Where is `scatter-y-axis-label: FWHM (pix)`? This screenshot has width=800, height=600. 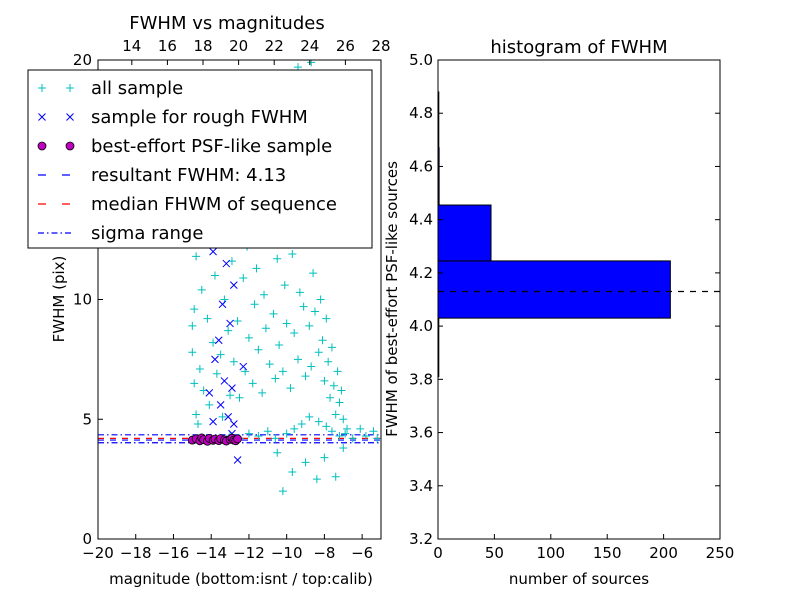 scatter-y-axis-label: FWHM (pix) is located at coordinates (59, 299).